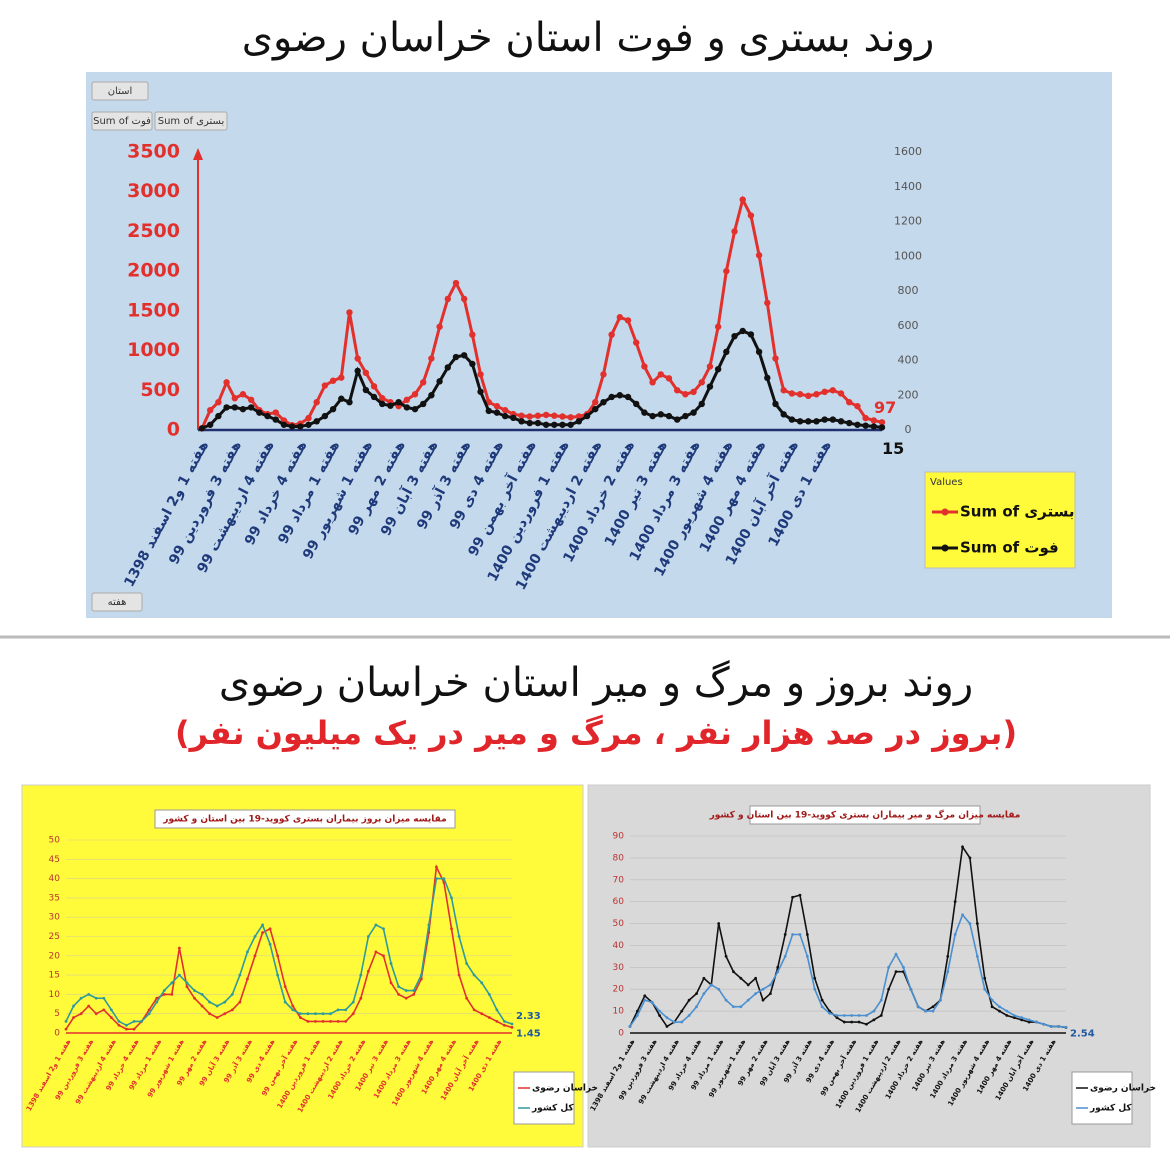 Image resolution: width=1170 pixels, height=1150 pixels. What do you see at coordinates (54, 898) in the screenshot?
I see `y-tick-label: 35` at bounding box center [54, 898].